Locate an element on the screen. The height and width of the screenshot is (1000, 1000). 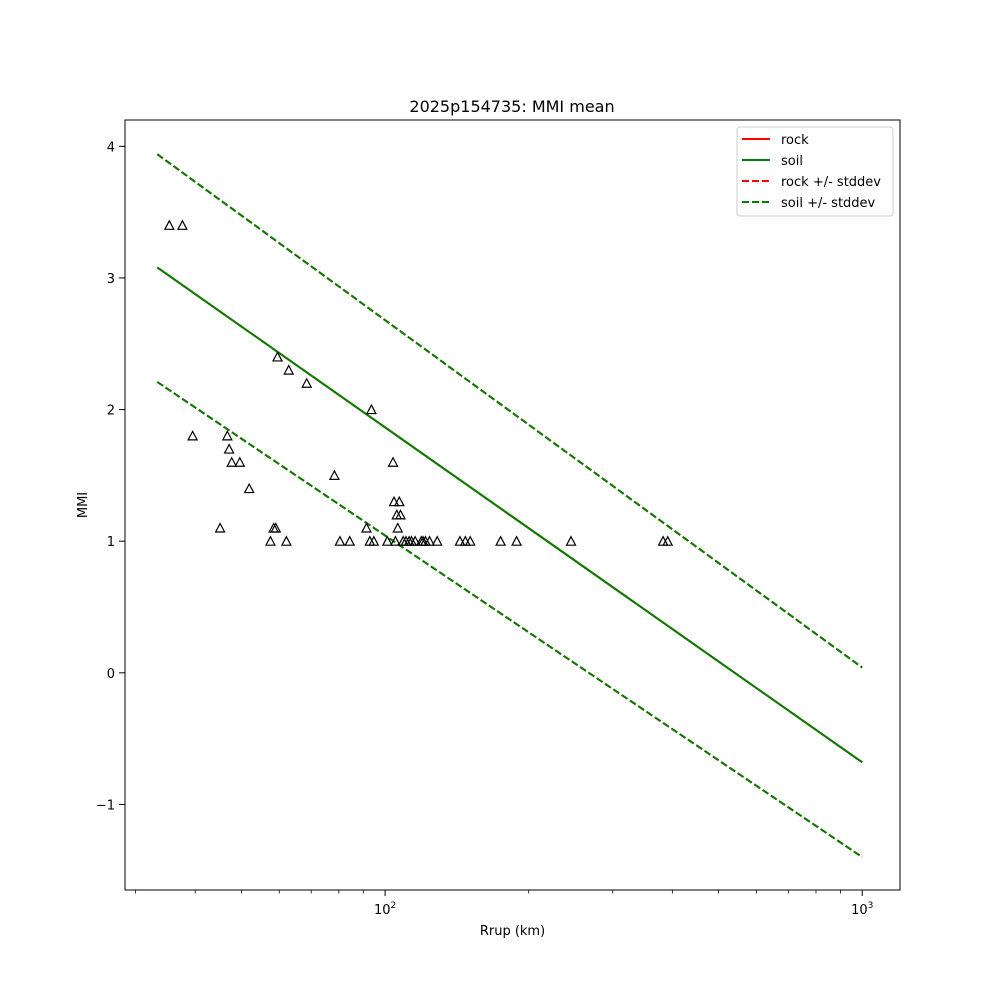
y-tick-label: −1 is located at coordinates (105, 805).